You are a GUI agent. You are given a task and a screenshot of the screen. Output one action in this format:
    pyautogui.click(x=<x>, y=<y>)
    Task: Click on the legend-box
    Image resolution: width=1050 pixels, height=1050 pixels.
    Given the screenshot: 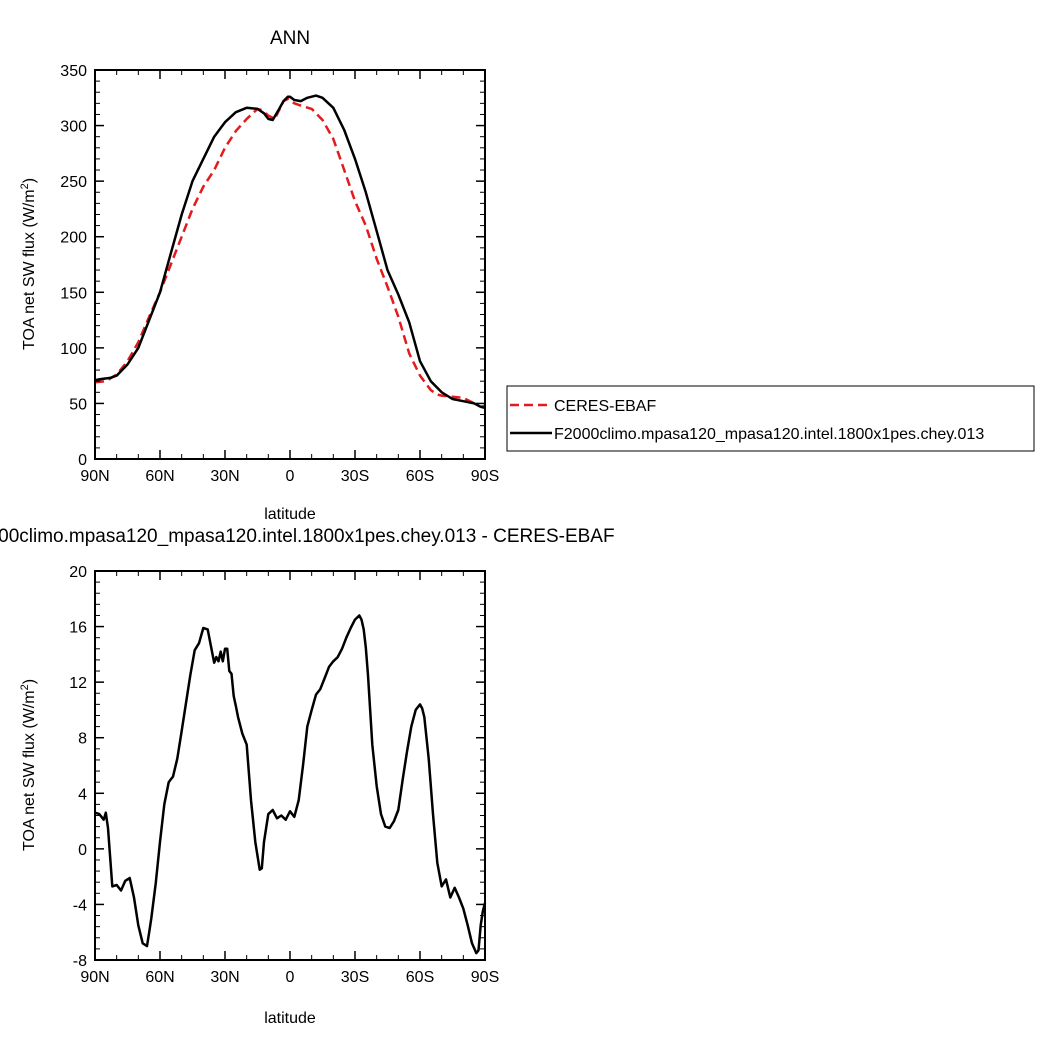 What is the action you would take?
    pyautogui.click(x=770, y=418)
    